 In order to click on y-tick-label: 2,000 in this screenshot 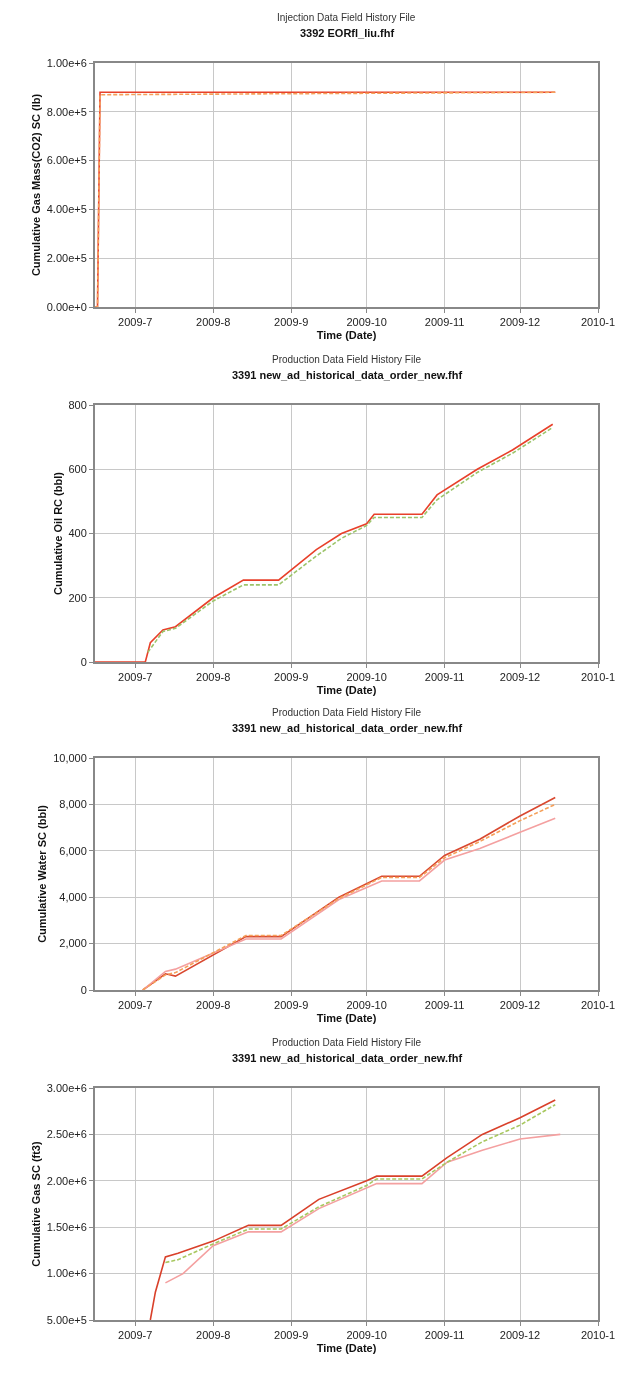, I will do `click(73, 943)`.